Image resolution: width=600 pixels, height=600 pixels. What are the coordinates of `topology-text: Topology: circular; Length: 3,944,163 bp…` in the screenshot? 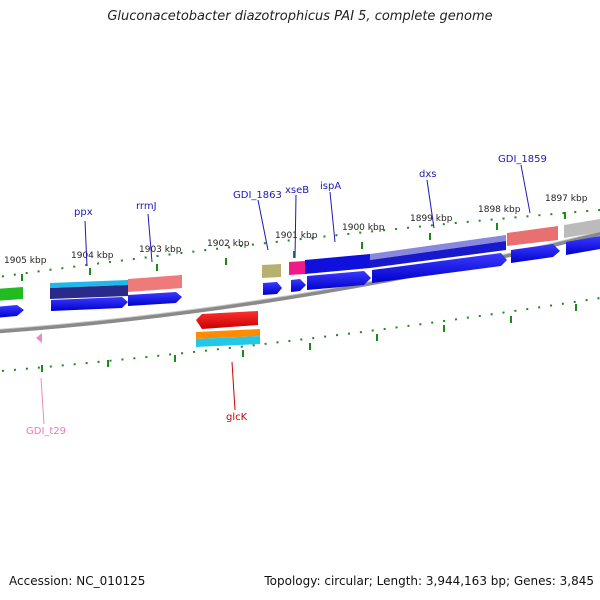 It's located at (429, 581).